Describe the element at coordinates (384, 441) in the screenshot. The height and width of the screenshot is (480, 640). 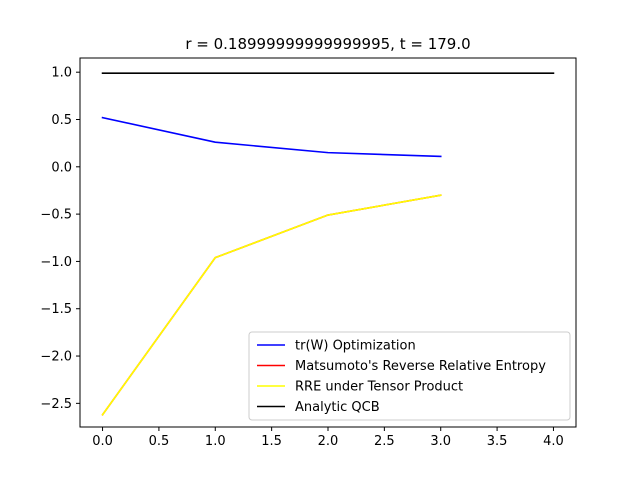
I see `x-tick-label: 2.5` at that location.